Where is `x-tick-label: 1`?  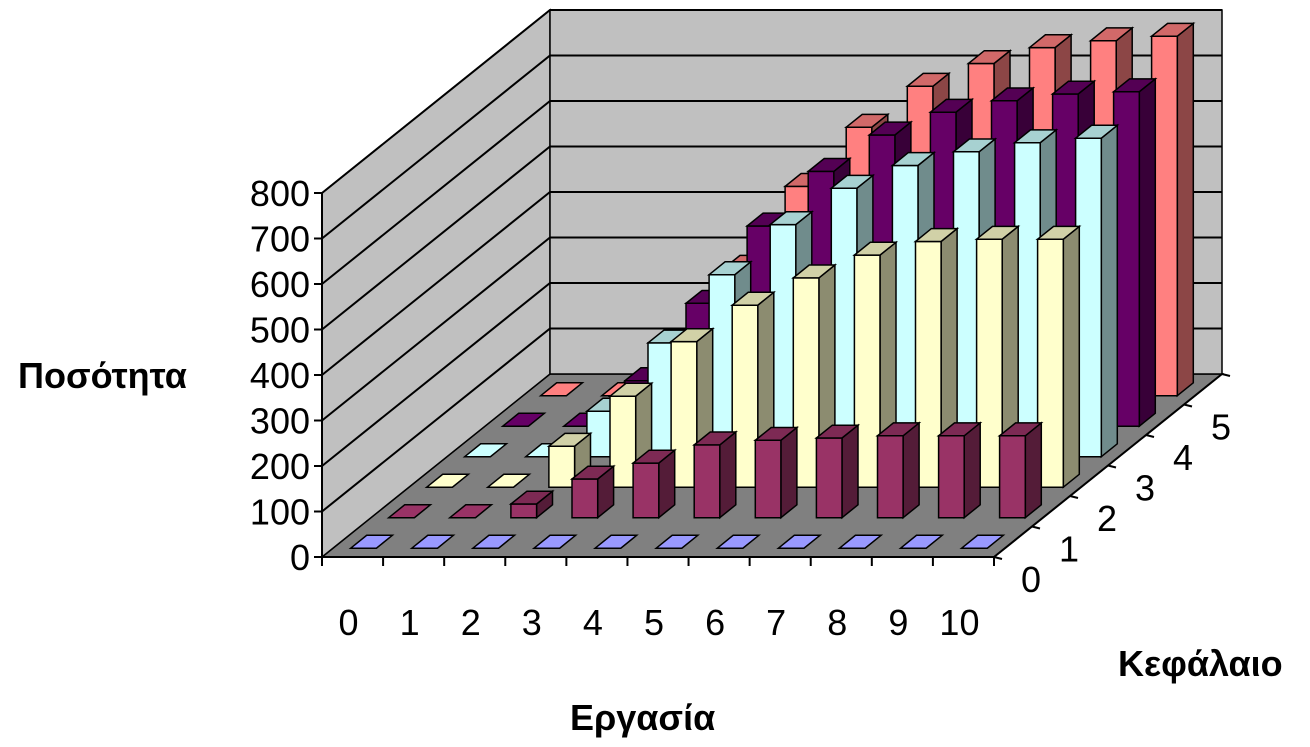
x-tick-label: 1 is located at coordinates (410, 622).